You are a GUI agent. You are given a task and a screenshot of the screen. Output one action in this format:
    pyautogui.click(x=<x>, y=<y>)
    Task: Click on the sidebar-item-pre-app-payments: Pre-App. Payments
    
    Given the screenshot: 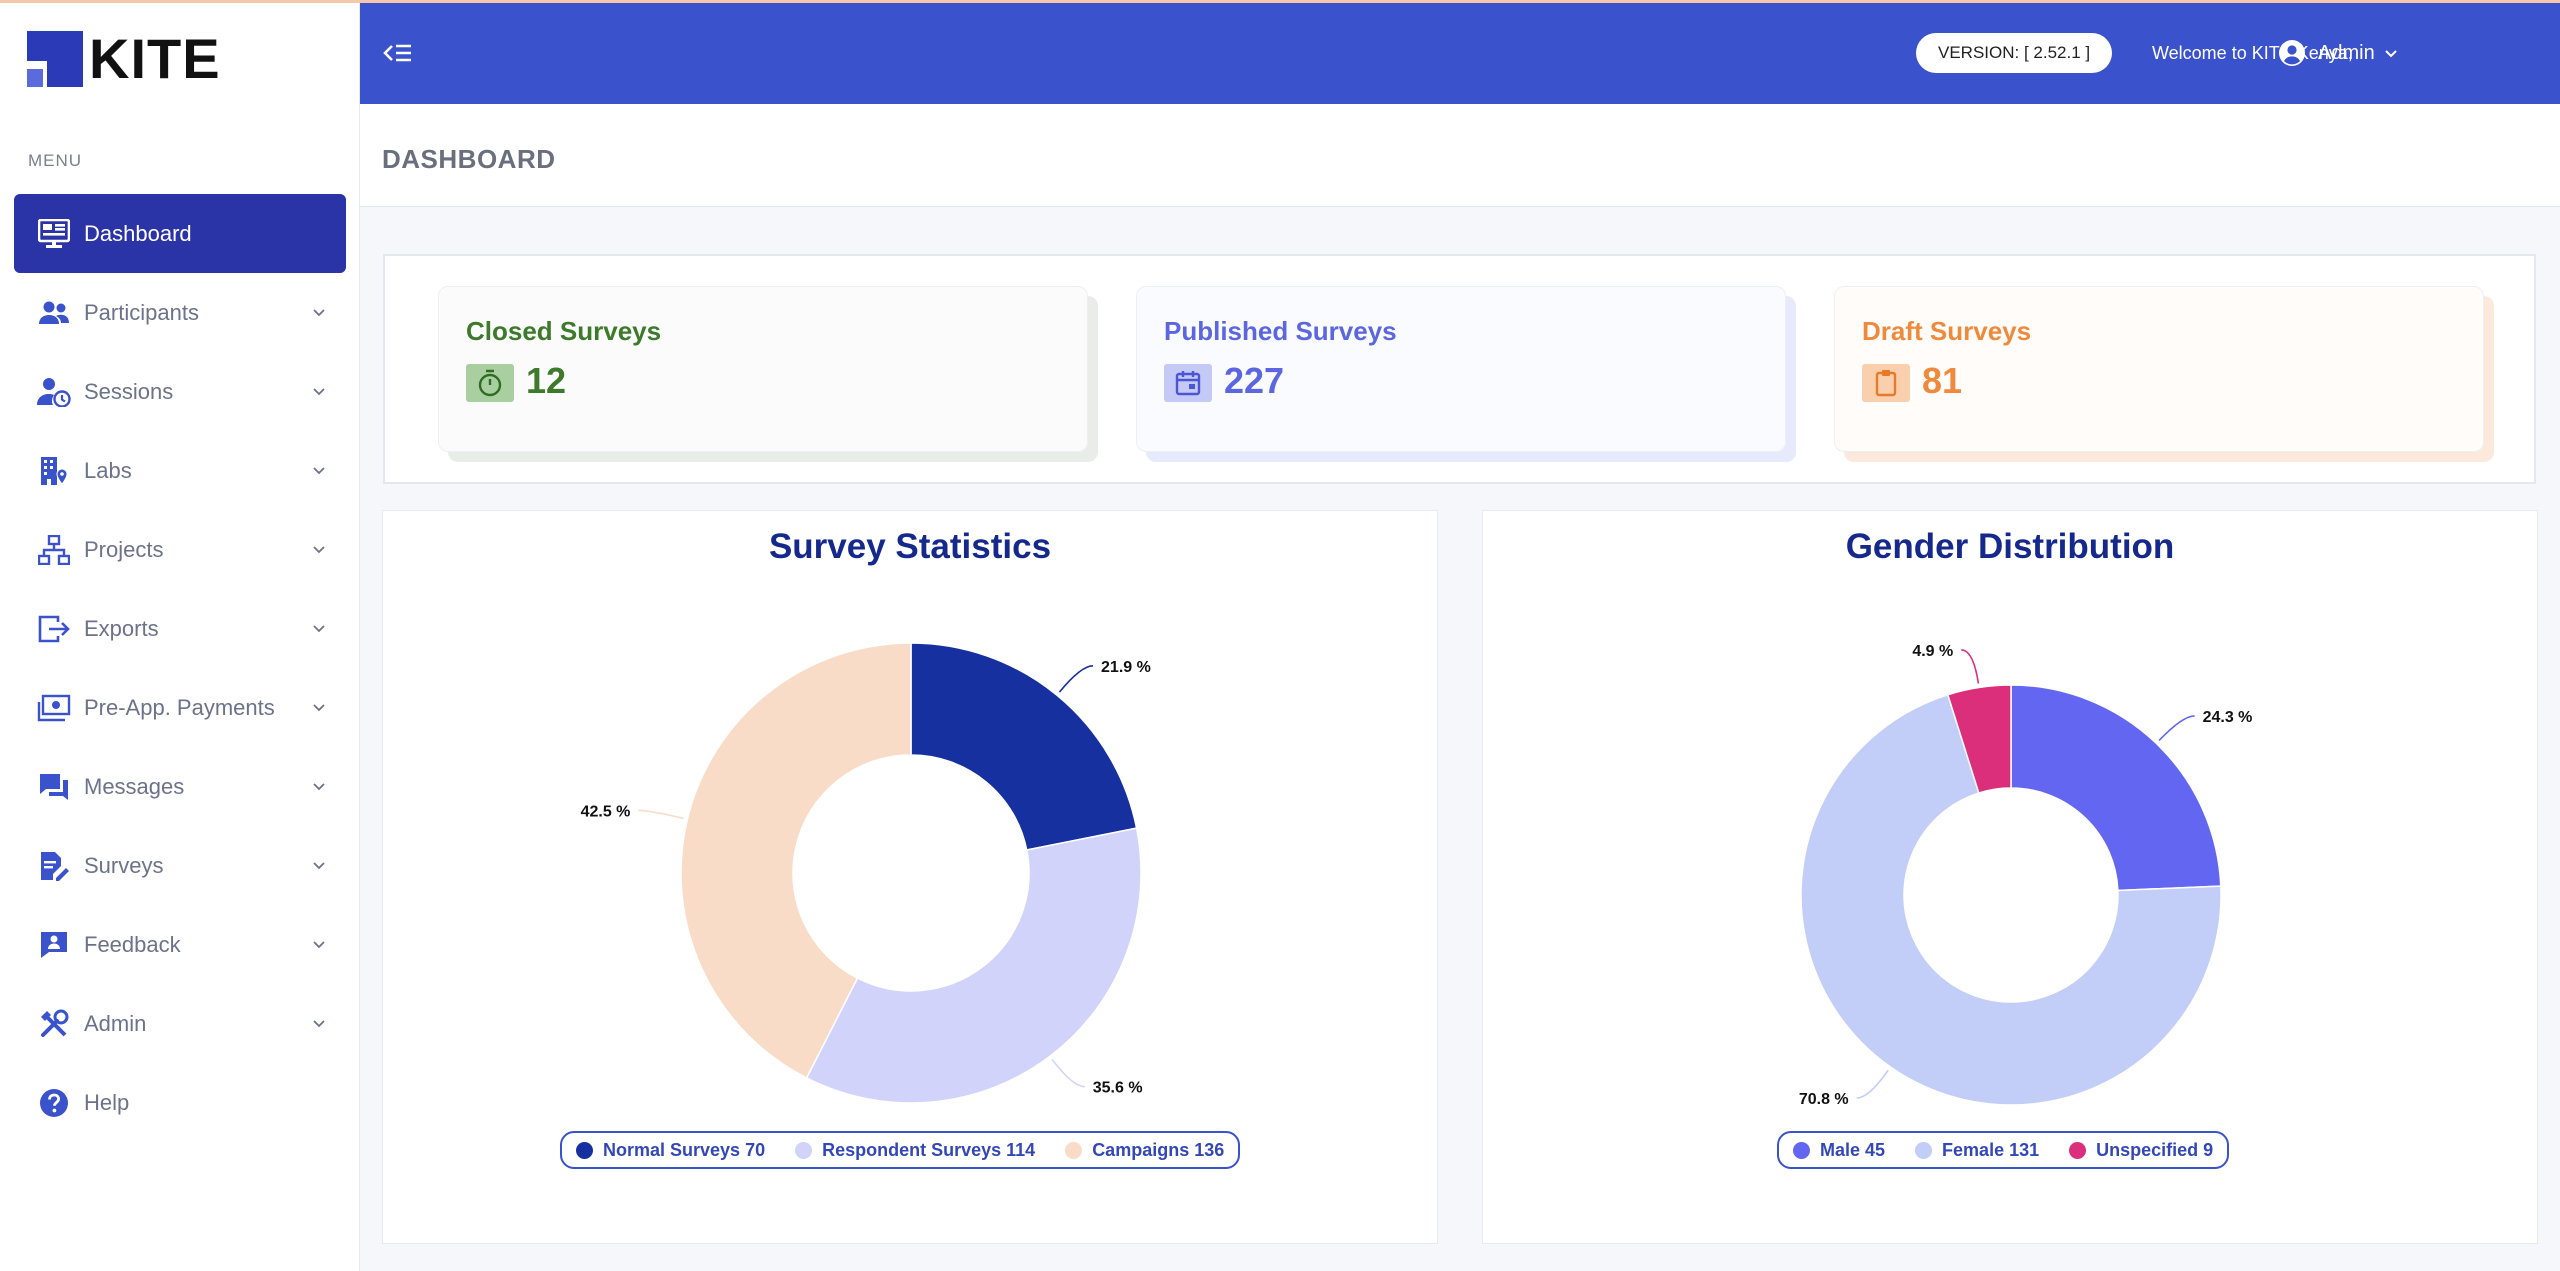 What is the action you would take?
    pyautogui.click(x=180, y=707)
    